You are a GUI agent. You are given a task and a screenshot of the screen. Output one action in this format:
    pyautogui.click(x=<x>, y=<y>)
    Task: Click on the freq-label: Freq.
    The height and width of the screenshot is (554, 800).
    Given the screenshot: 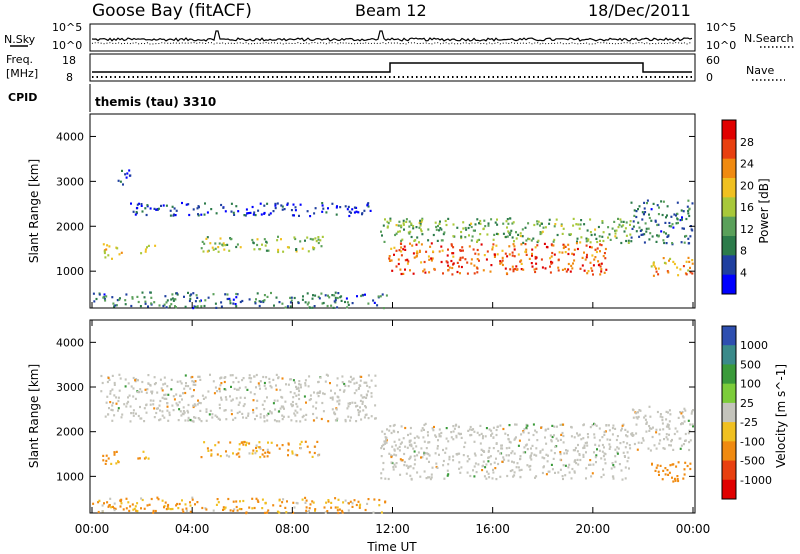 What is the action you would take?
    pyautogui.click(x=19, y=59)
    